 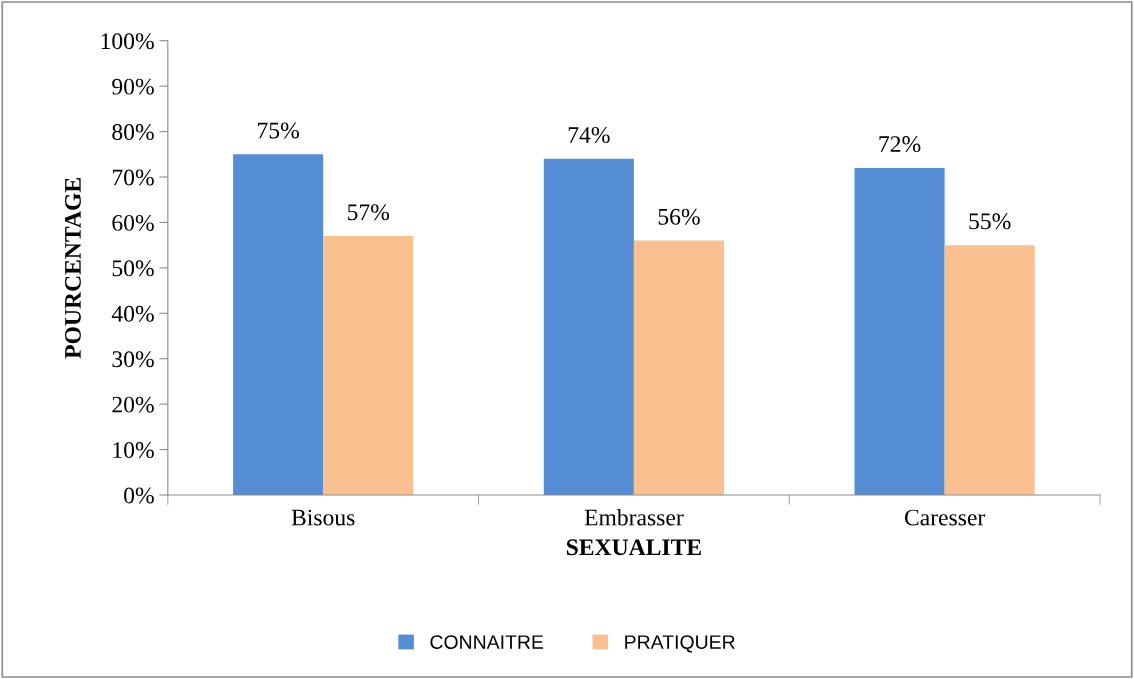 What do you see at coordinates (589, 135) in the screenshot?
I see `data-label: 74%` at bounding box center [589, 135].